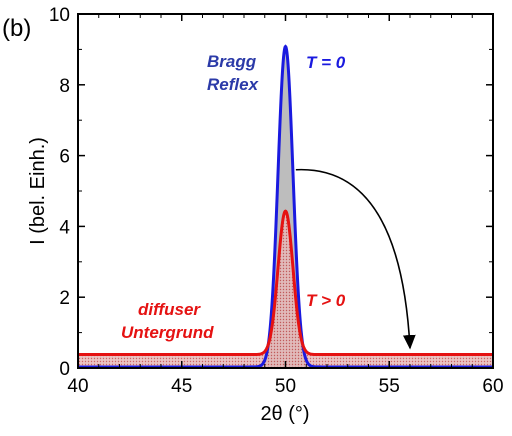 This screenshot has width=512, height=436. Describe the element at coordinates (326, 62) in the screenshot. I see `annotation-t-zero: T = 0` at that location.